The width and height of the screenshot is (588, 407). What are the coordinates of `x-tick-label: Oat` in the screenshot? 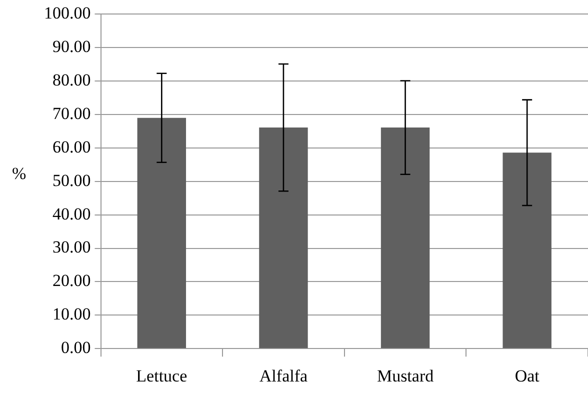 It's located at (527, 376).